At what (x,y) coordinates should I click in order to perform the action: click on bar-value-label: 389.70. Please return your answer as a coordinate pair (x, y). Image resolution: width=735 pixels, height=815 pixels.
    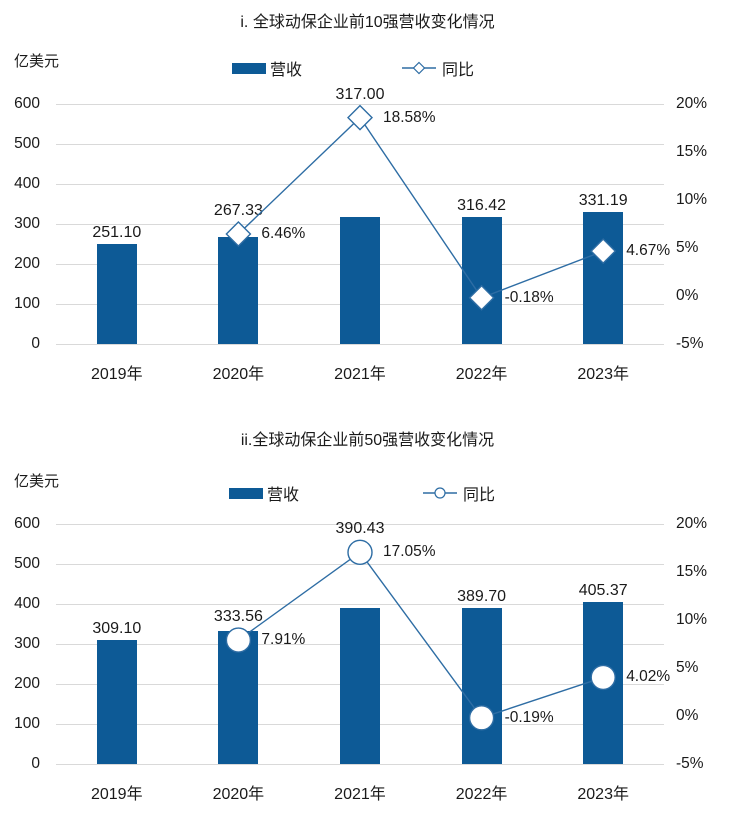
    Looking at the image, I should click on (482, 597).